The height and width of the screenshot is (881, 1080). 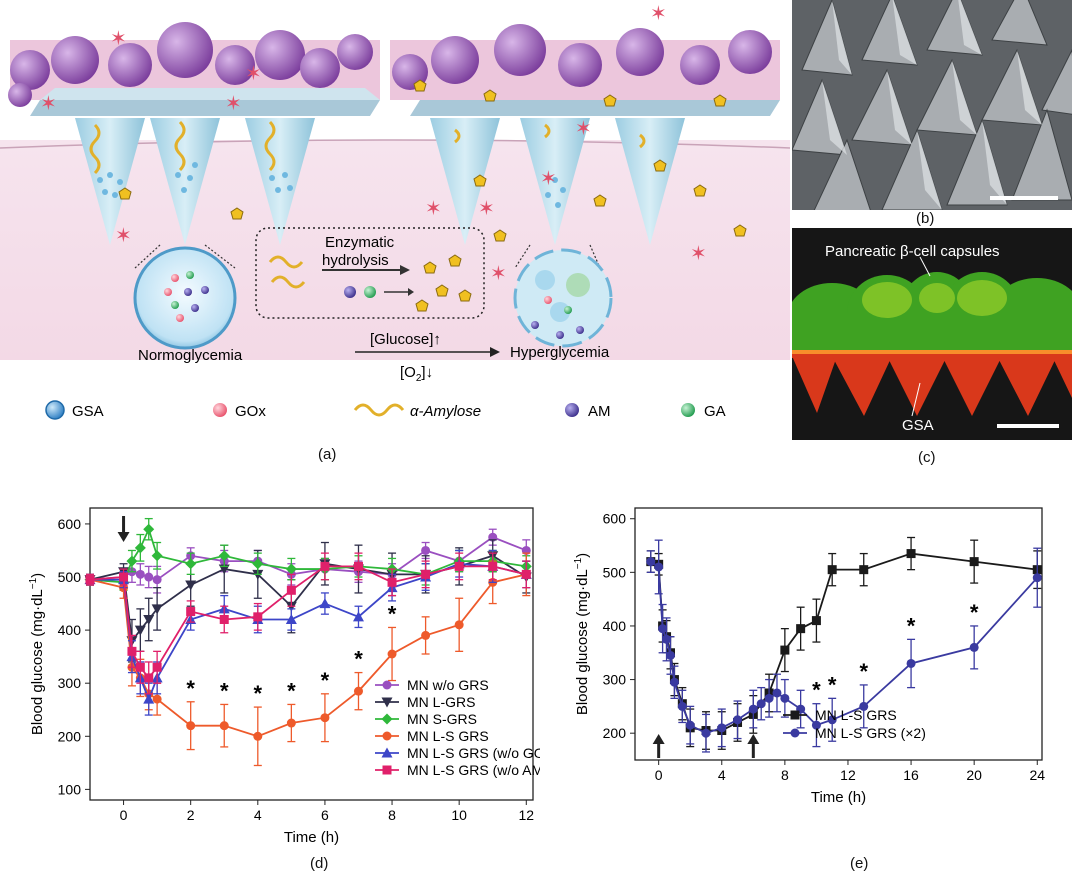 What do you see at coordinates (220, 410) in the screenshot?
I see `gox-dot-icon` at bounding box center [220, 410].